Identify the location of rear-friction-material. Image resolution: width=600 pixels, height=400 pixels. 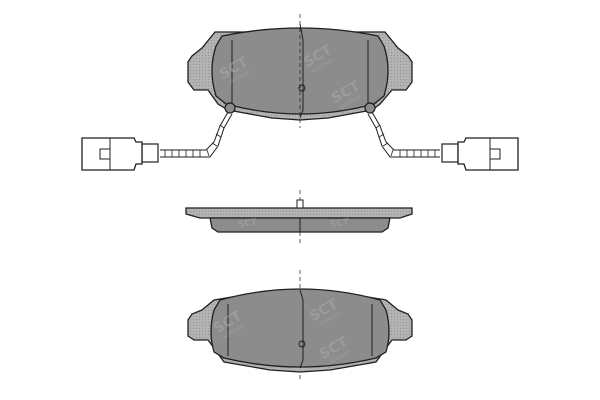
(300, 328).